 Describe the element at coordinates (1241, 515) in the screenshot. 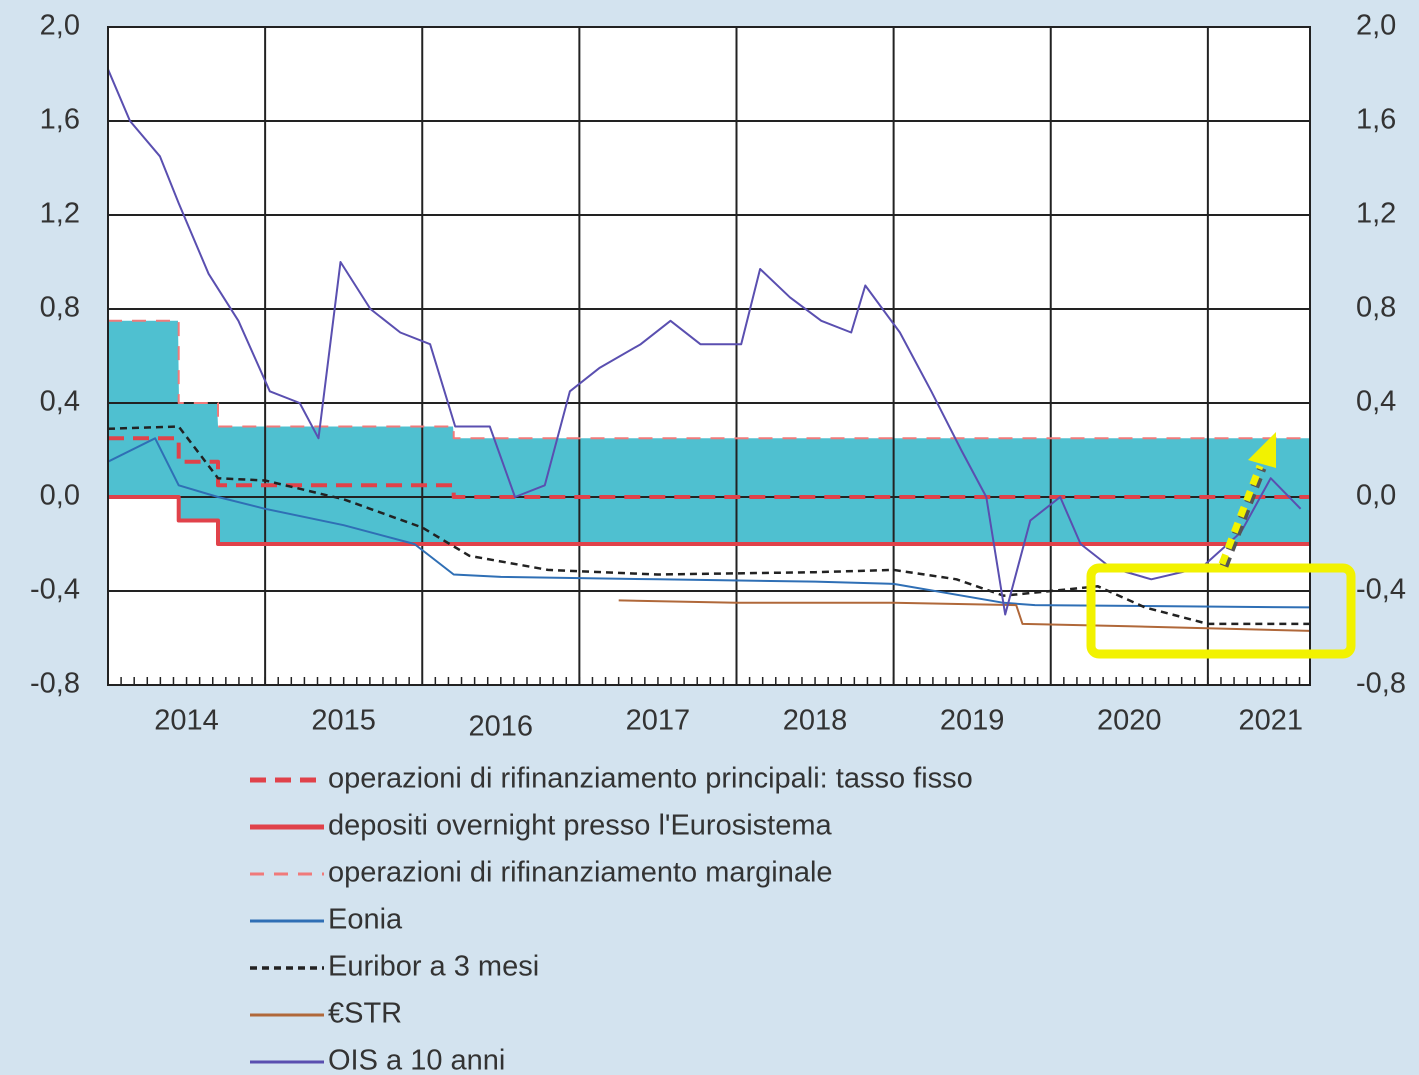

I see `arrow-shaft` at that location.